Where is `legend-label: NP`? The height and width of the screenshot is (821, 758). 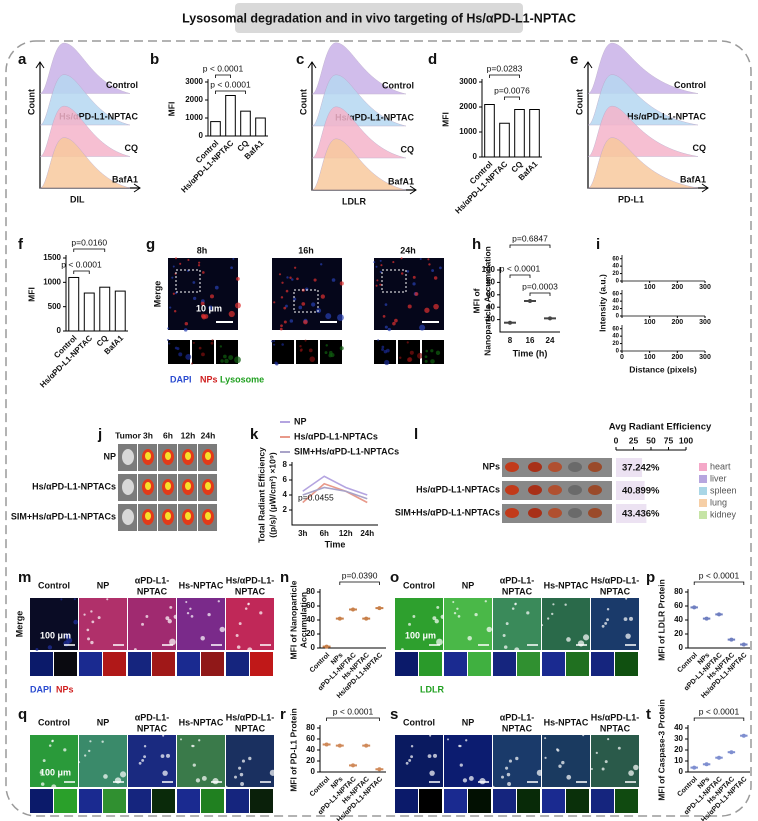
legend-label: NP is located at coordinates (300, 421).